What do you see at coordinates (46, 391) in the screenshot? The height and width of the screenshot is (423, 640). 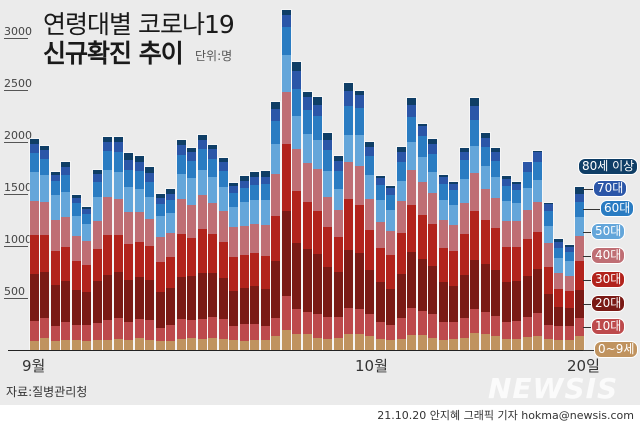 I see `source-label: 자료:질병관리청` at bounding box center [46, 391].